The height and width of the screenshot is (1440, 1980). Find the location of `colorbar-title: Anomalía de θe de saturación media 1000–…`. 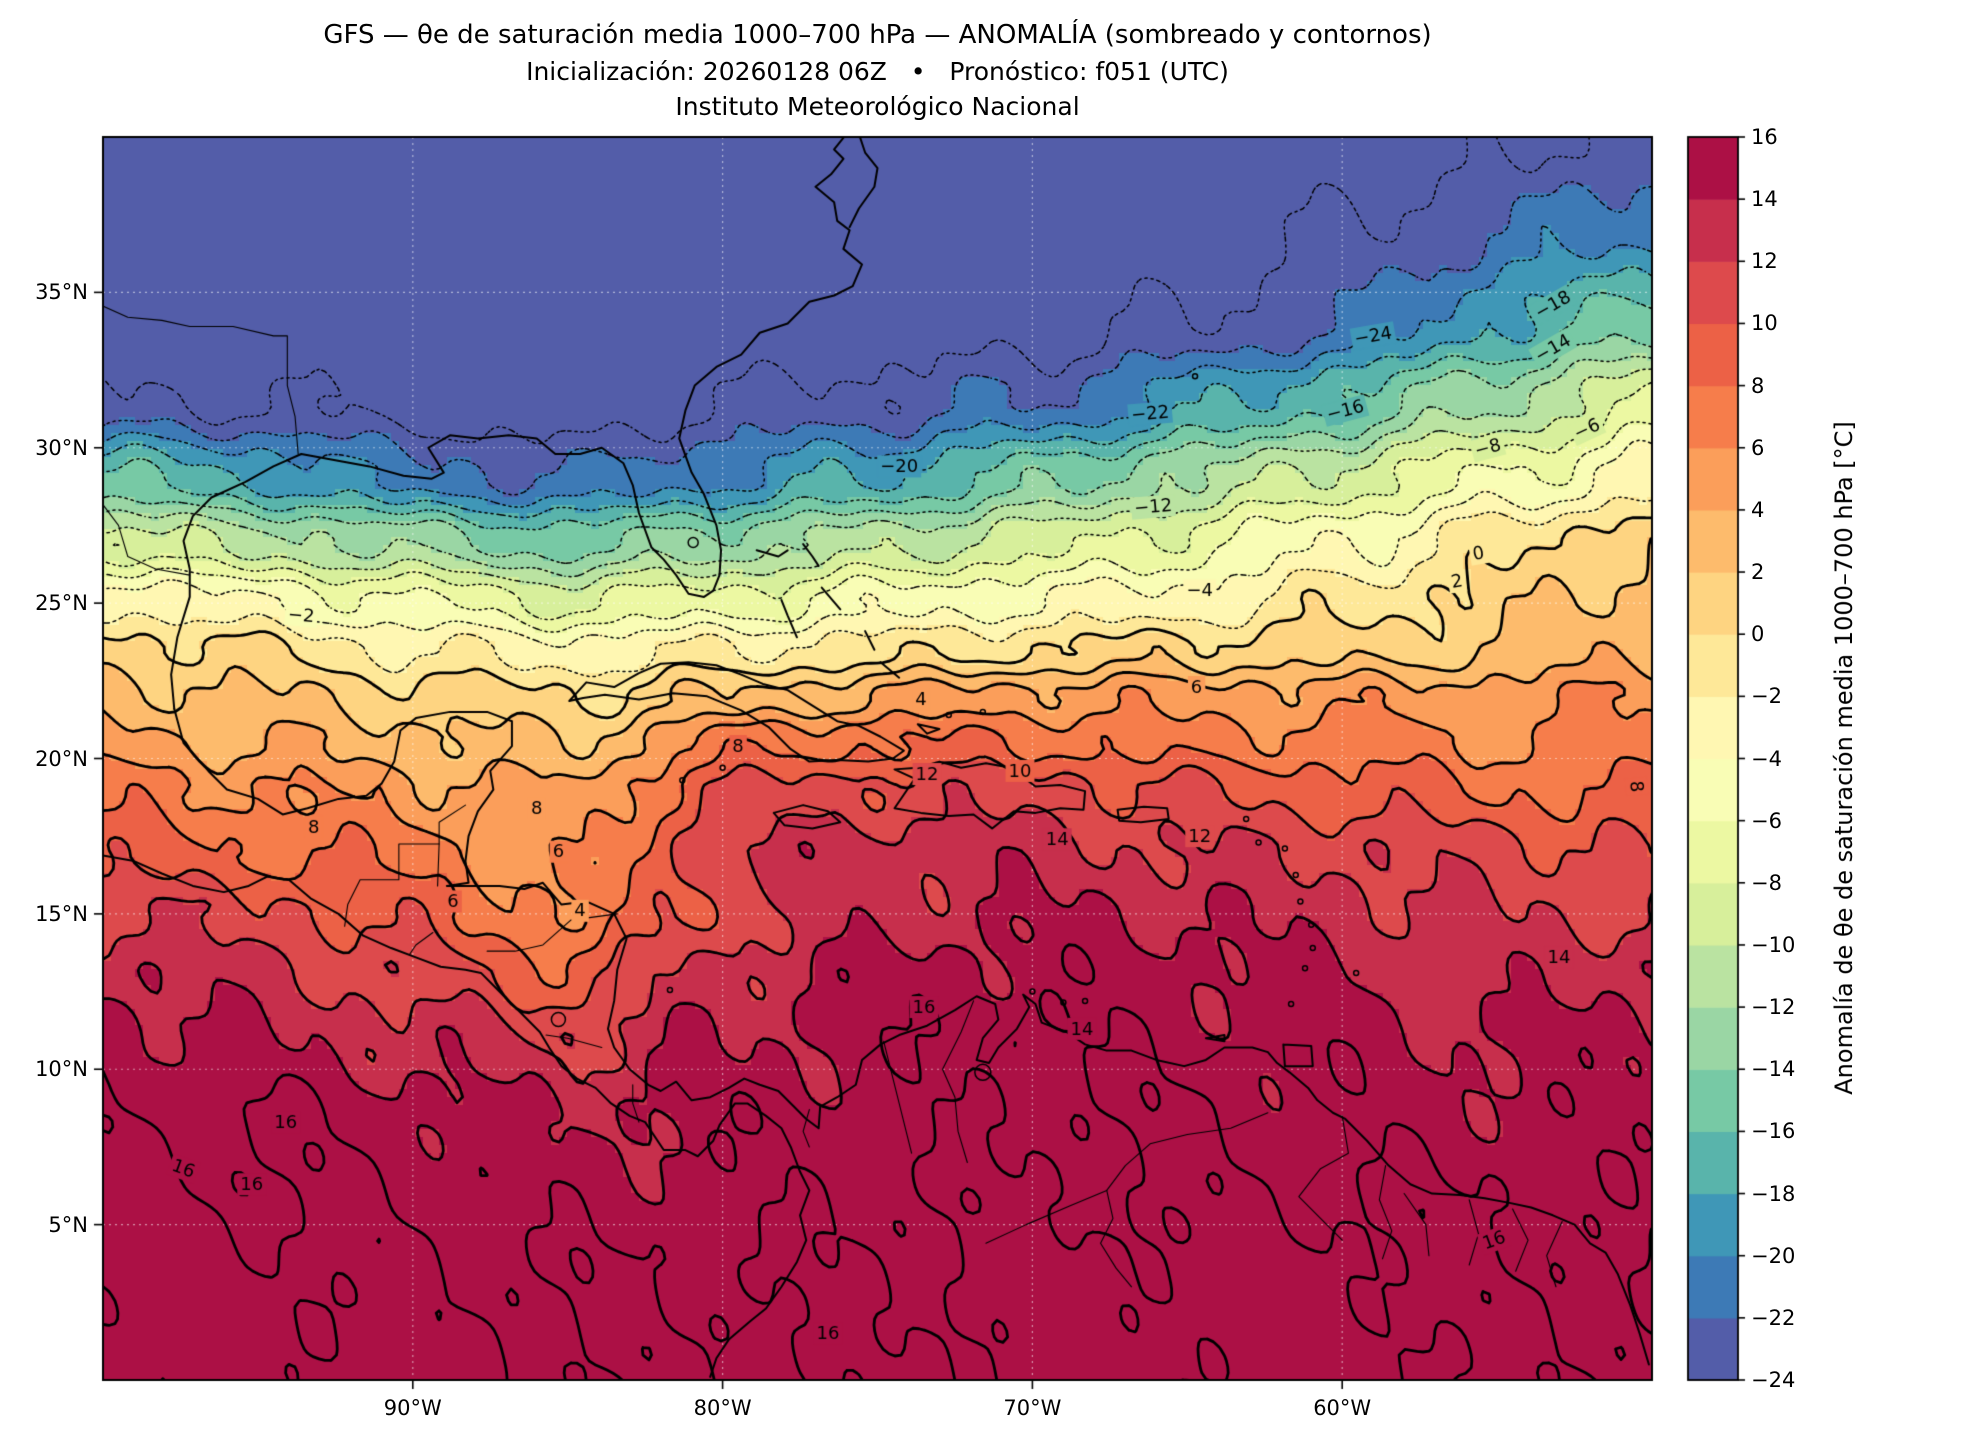

colorbar-title: Anomalía de θe de saturación media 1000–… is located at coordinates (1844, 758).